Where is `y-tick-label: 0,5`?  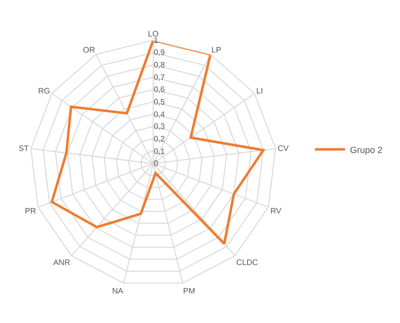
y-tick-label: 0,5 is located at coordinates (160, 102).